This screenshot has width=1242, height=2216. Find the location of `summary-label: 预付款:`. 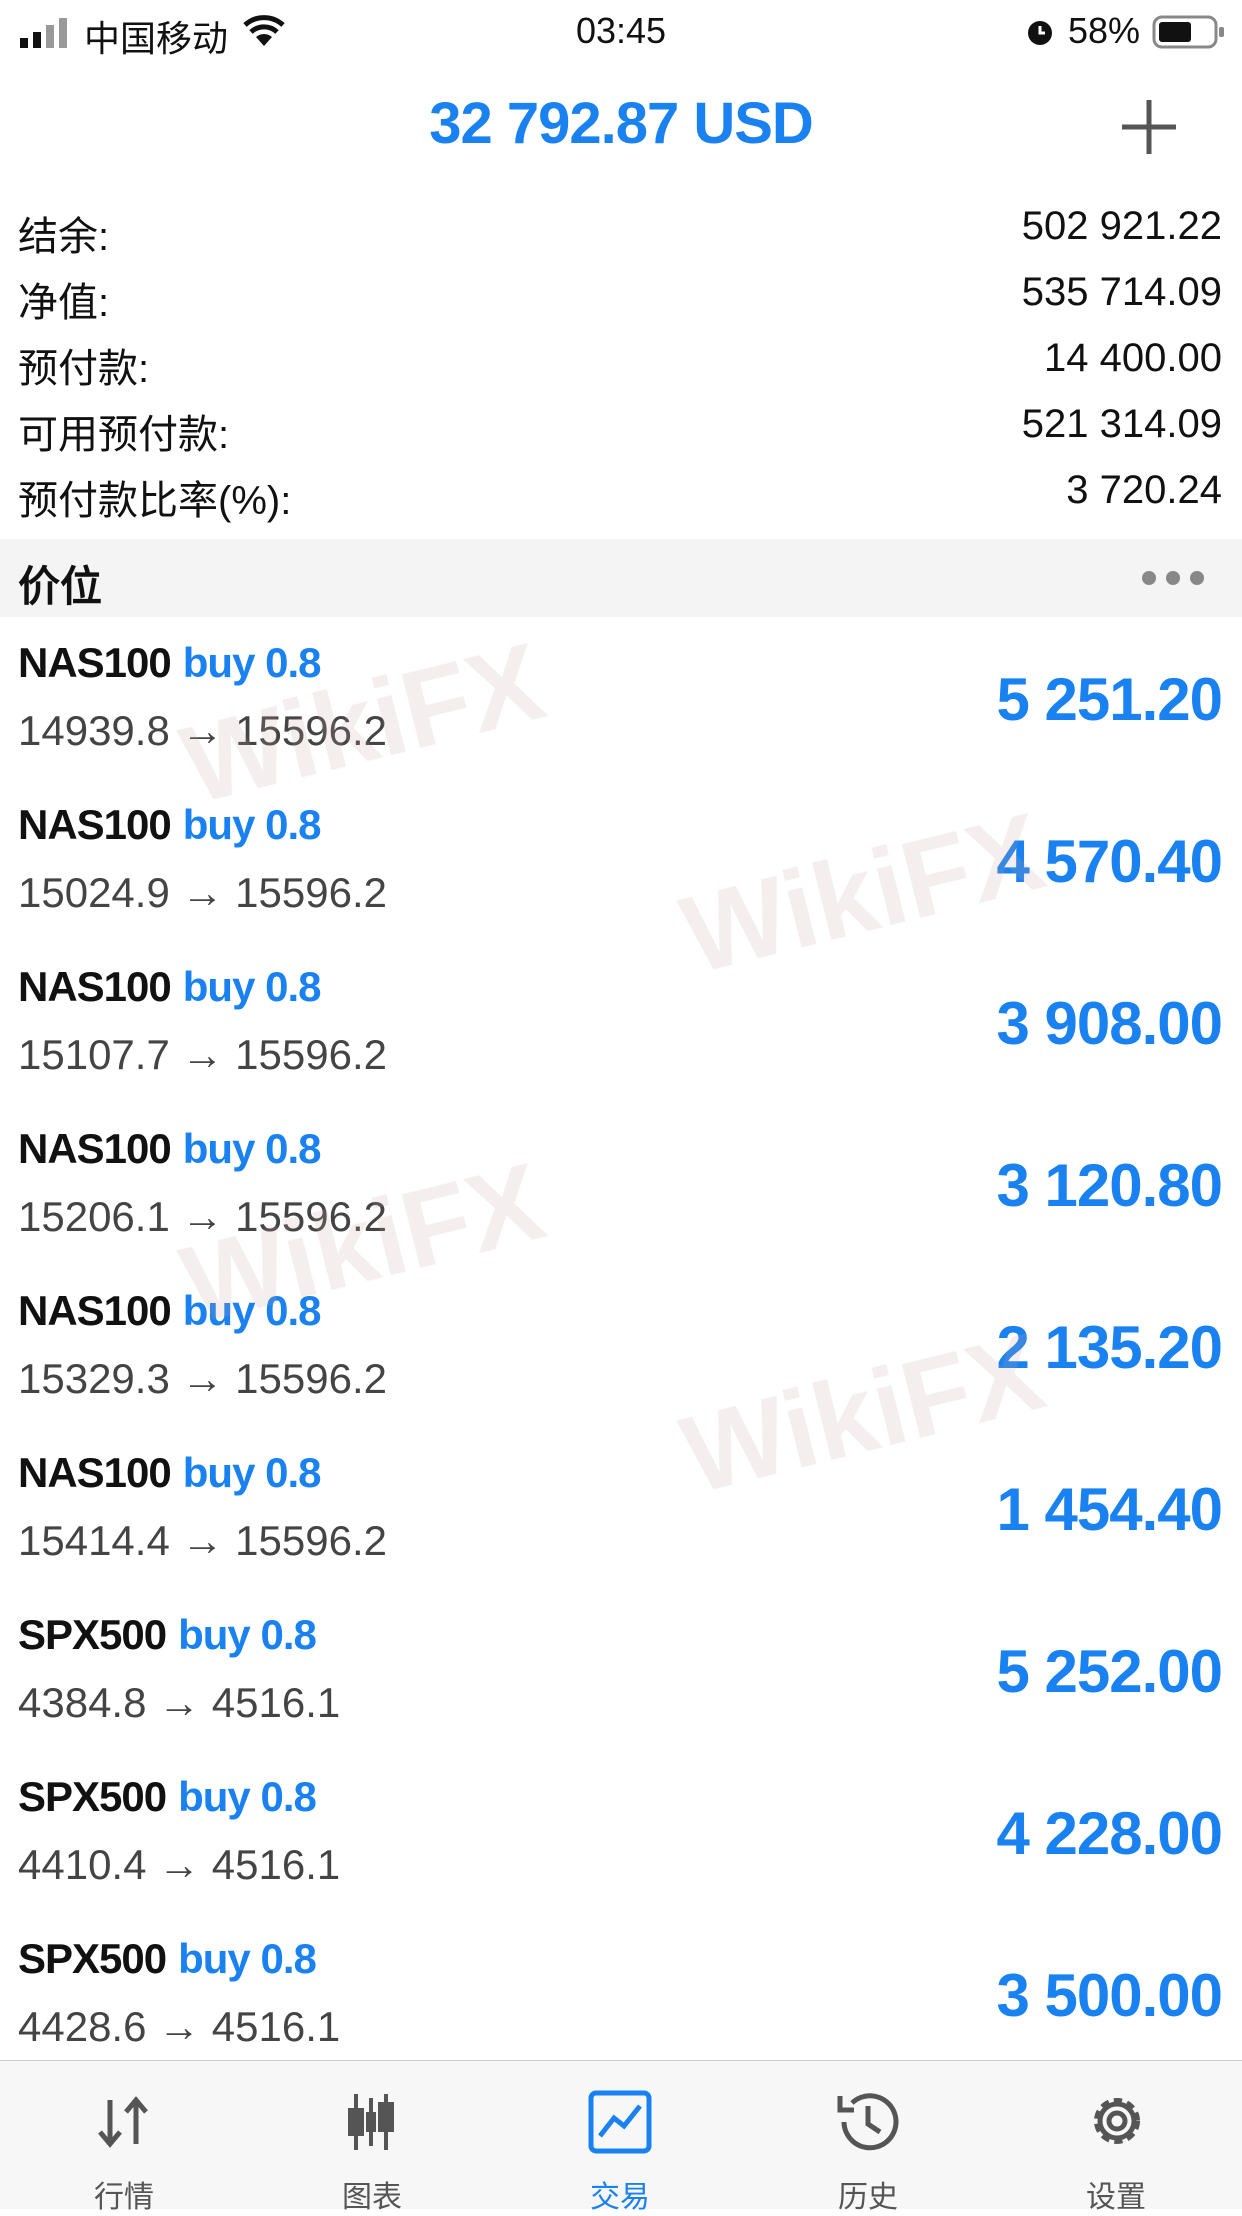

summary-label: 预付款: is located at coordinates (84, 369).